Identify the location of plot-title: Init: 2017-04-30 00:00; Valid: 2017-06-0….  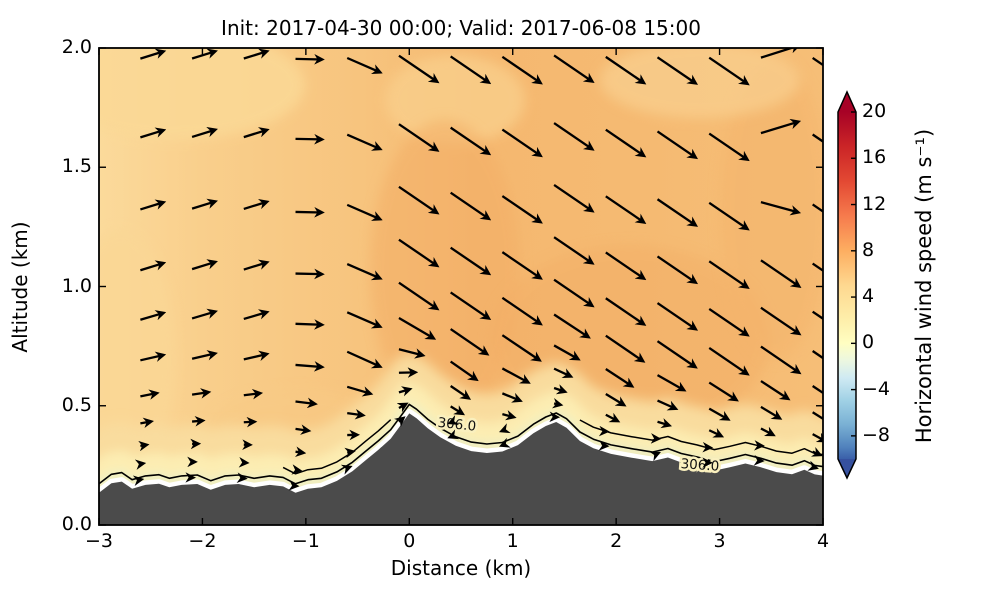
(461, 28).